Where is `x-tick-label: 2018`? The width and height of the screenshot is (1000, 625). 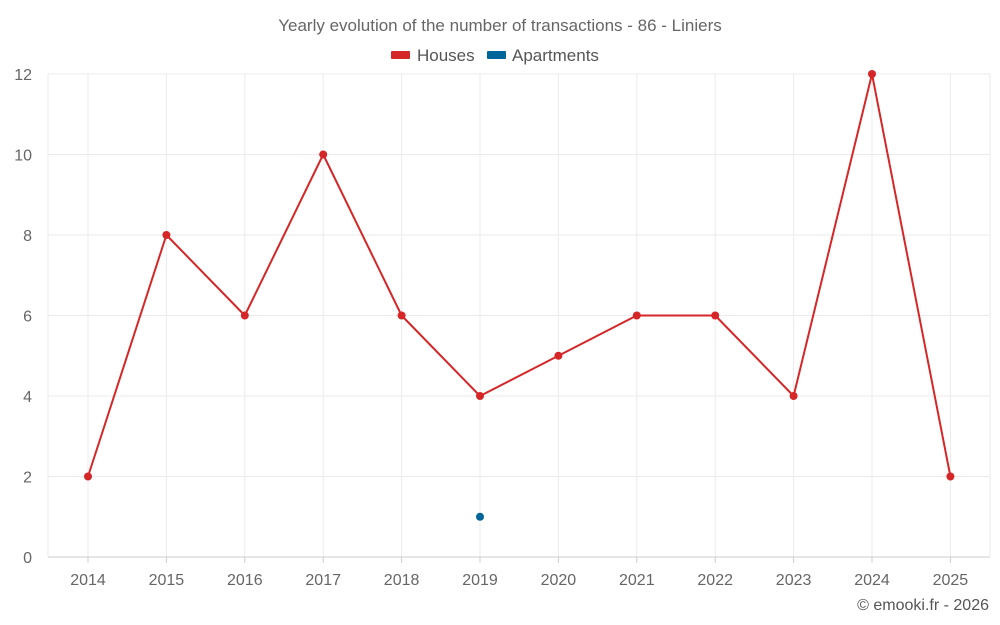
x-tick-label: 2018 is located at coordinates (402, 580).